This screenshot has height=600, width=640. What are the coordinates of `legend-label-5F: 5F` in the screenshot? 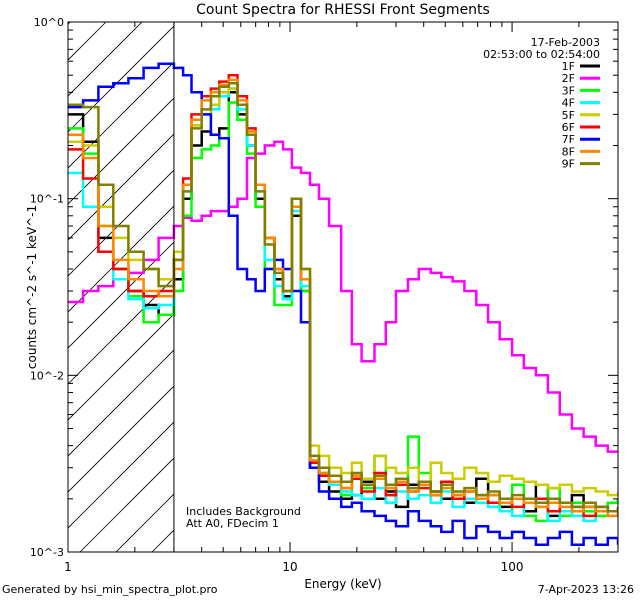 It's located at (568, 115).